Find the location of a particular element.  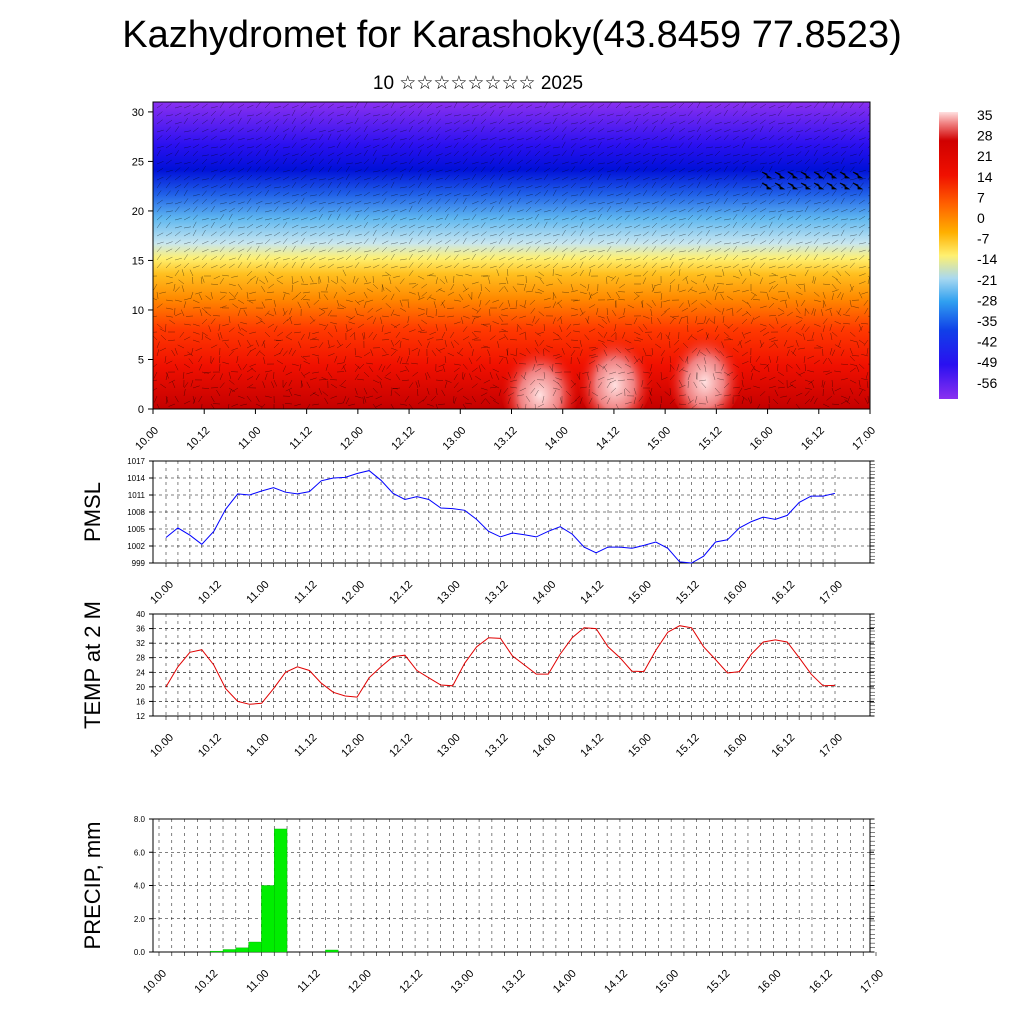

y-tick-label: 4.0 is located at coordinates (140, 886).